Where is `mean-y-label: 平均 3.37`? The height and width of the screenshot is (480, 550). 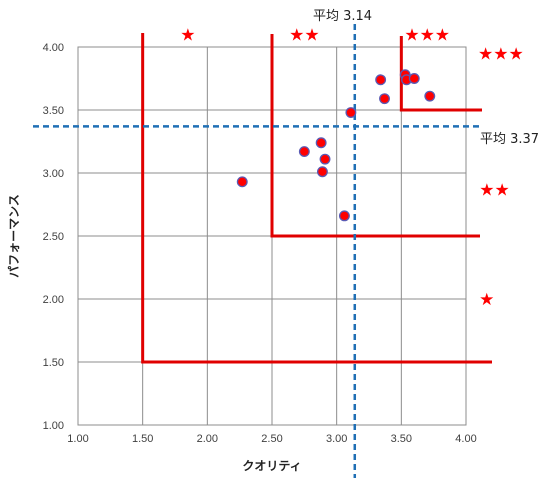 mean-y-label: 平均 3.37 is located at coordinates (509, 139).